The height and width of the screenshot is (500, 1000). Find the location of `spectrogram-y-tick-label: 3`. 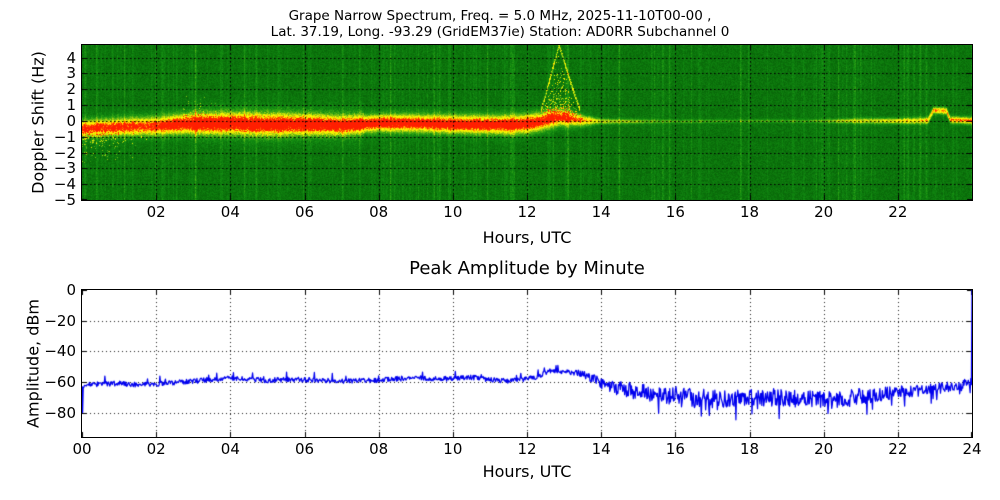

spectrogram-y-tick-label: 3 is located at coordinates (71, 73).